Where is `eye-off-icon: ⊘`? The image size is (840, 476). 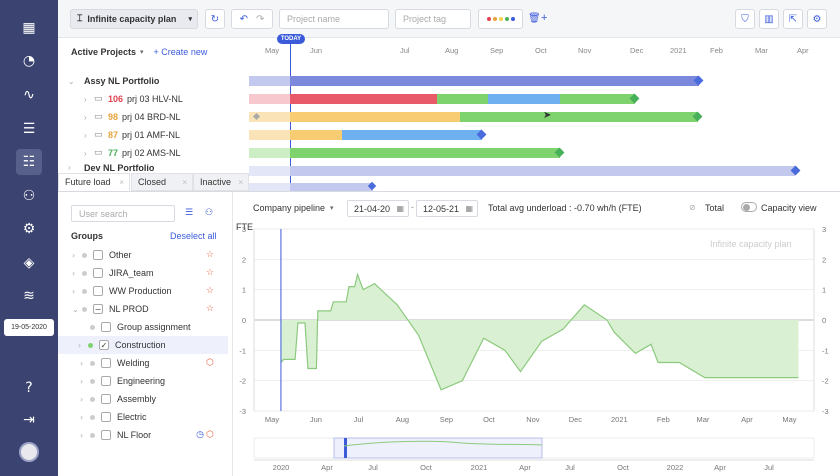 eye-off-icon: ⊘ is located at coordinates (692, 207).